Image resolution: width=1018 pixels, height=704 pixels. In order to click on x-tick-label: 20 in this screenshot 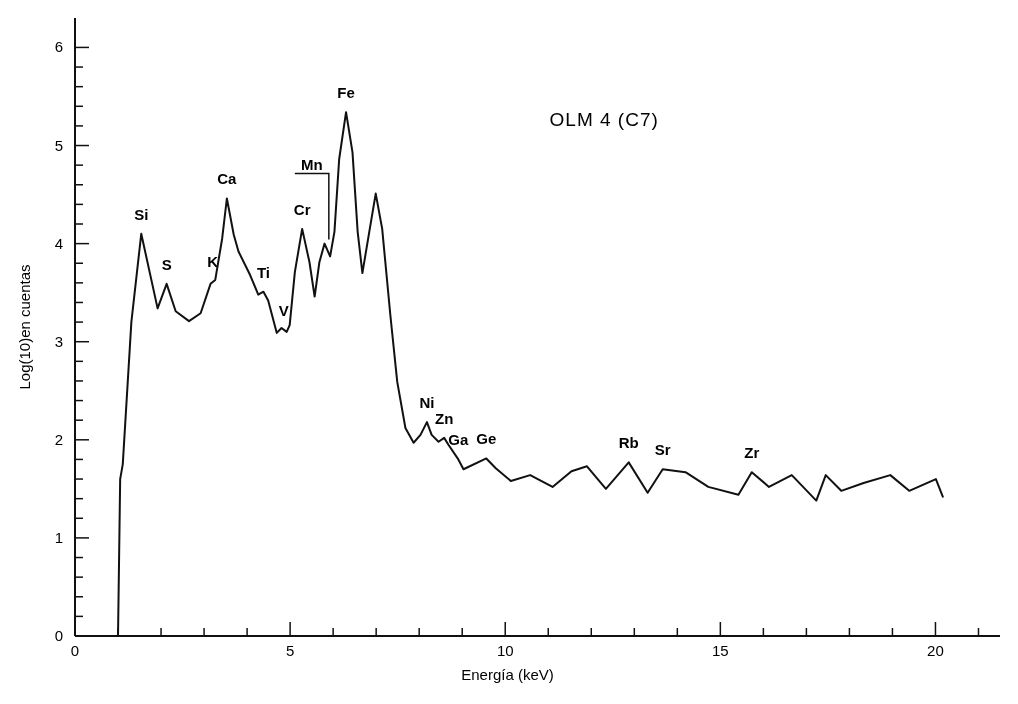, I will do `click(935, 650)`.